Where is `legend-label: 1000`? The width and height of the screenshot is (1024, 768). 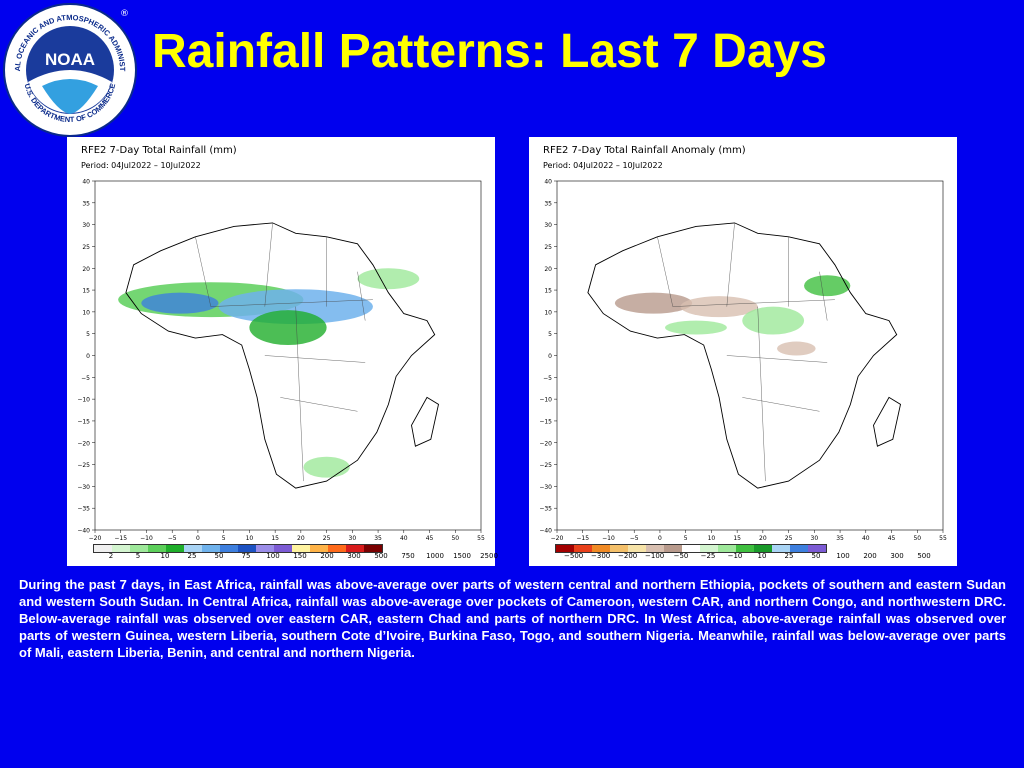 legend-label: 1000 is located at coordinates (435, 556).